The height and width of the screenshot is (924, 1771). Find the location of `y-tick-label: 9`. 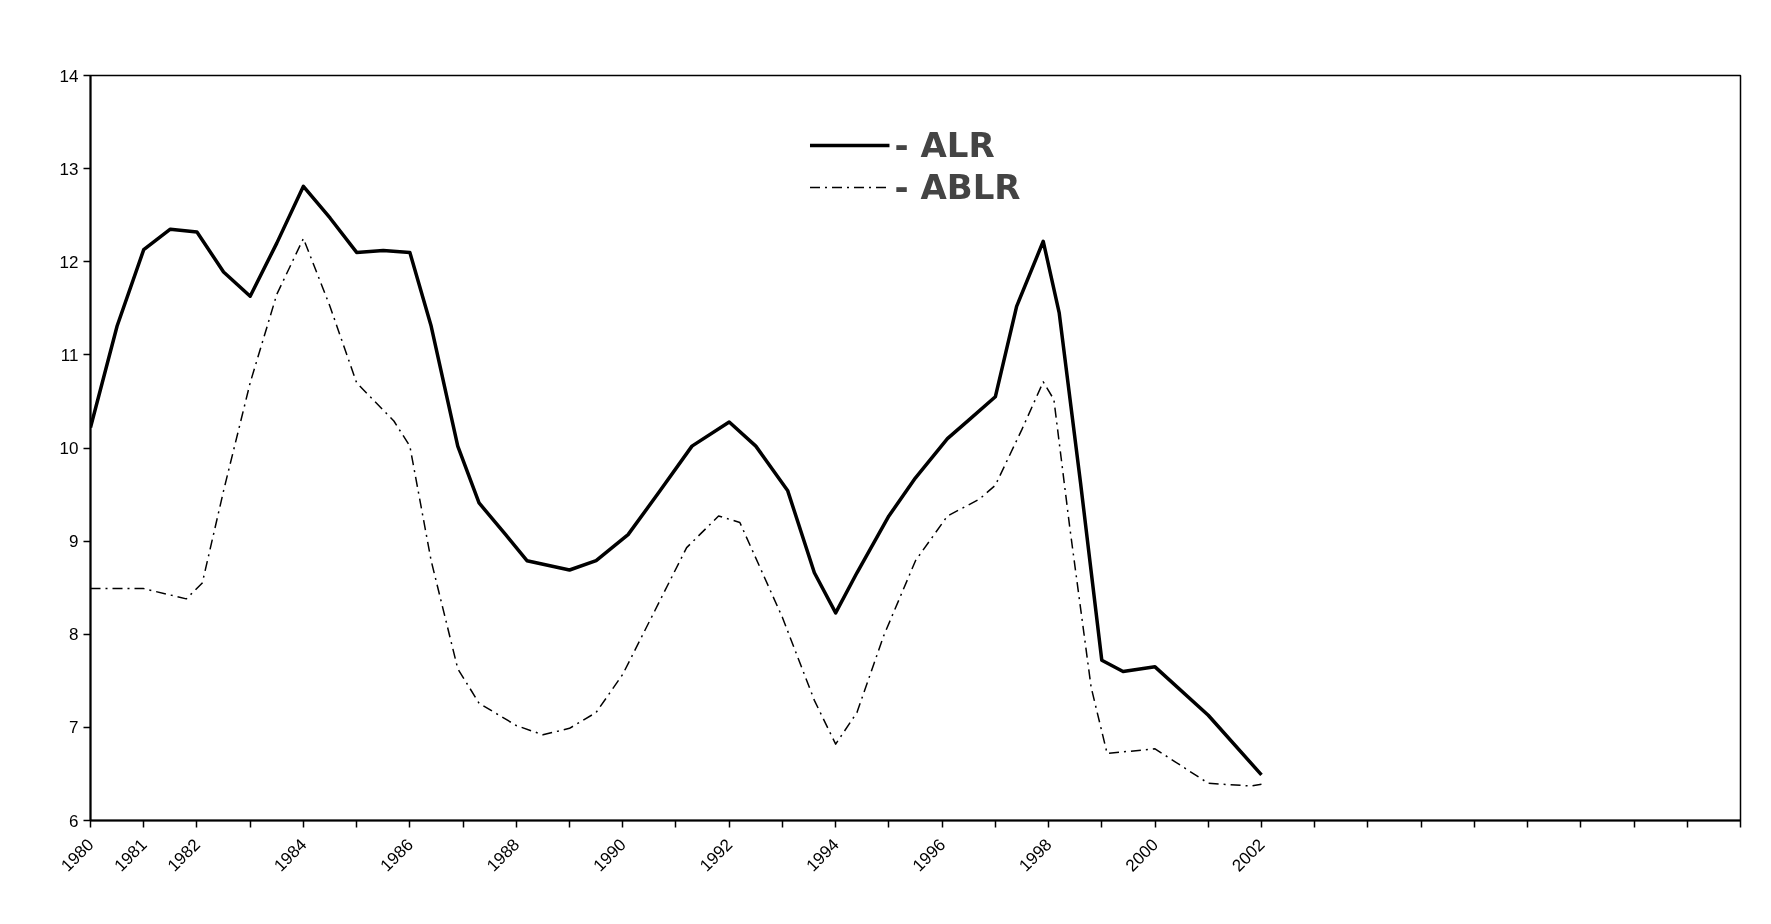

y-tick-label: 9 is located at coordinates (74, 542).